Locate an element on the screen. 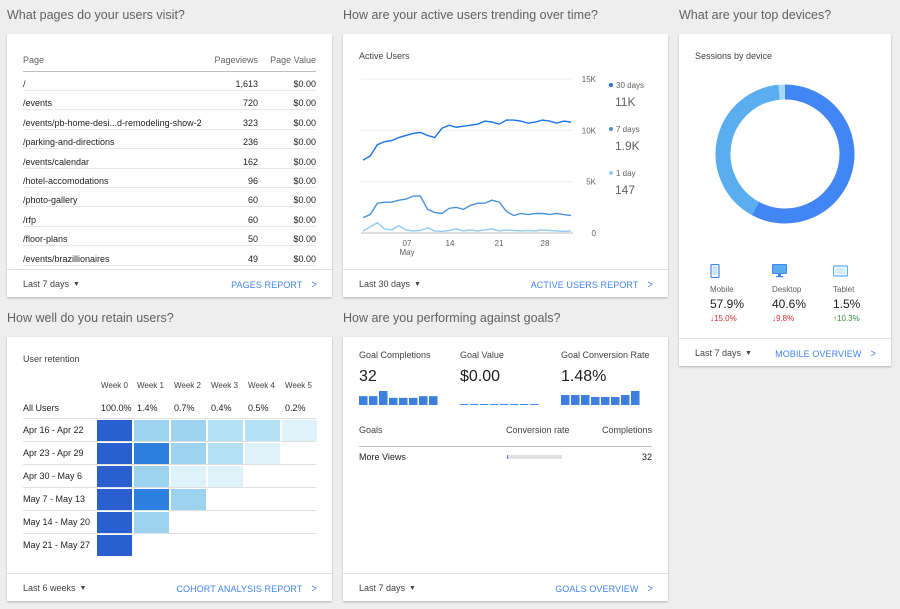 This screenshot has height=609, width=900. cohort-row: Apr 23 - Apr 29 is located at coordinates (169, 452).